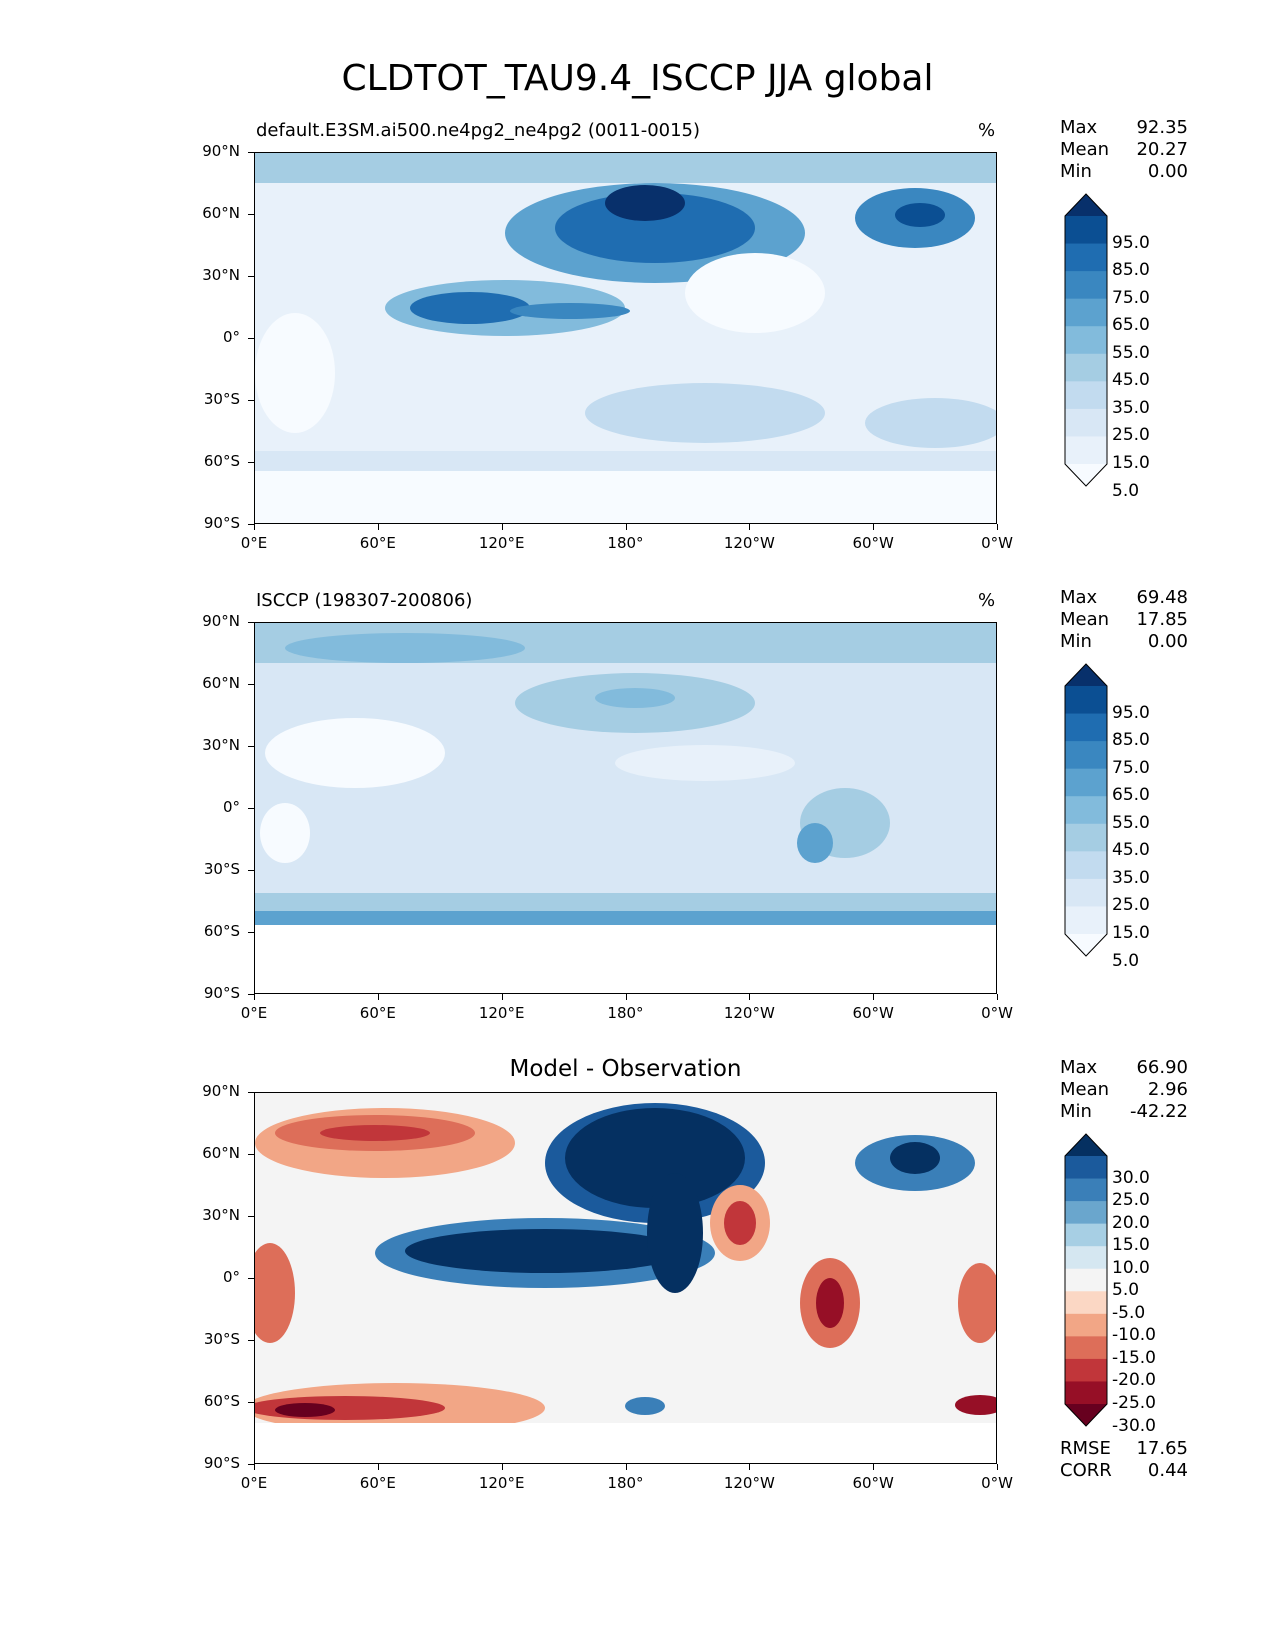 The image size is (1275, 1650). I want to click on stat-min-row: Min 0.00, so click(1124, 172).